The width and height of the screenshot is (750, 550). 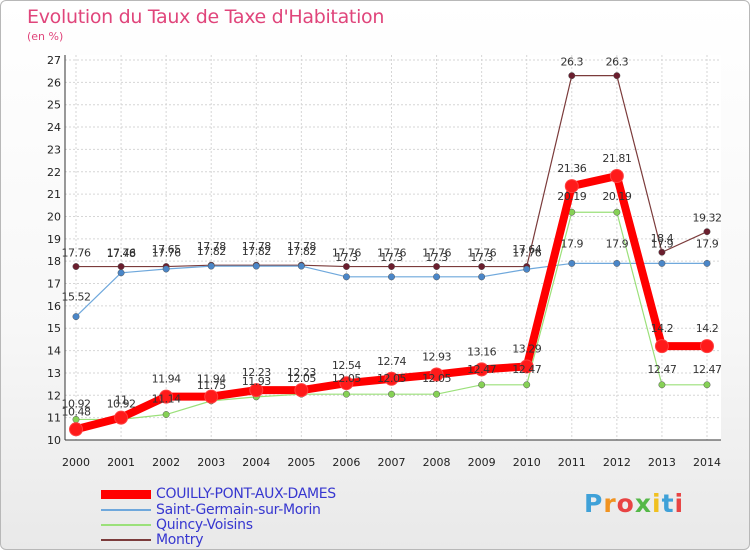 I want to click on x-tick-label: 2007, so click(x=392, y=462).